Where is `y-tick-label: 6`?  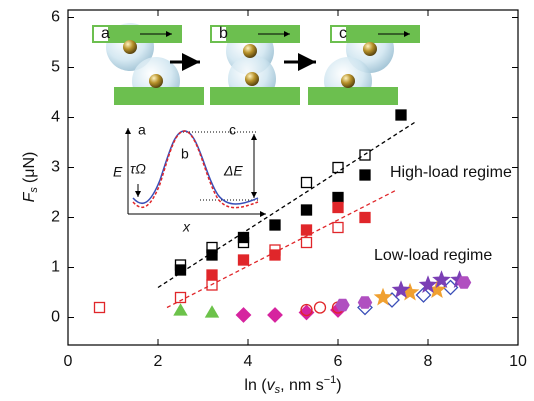
y-tick-label: 6 is located at coordinates (55, 17).